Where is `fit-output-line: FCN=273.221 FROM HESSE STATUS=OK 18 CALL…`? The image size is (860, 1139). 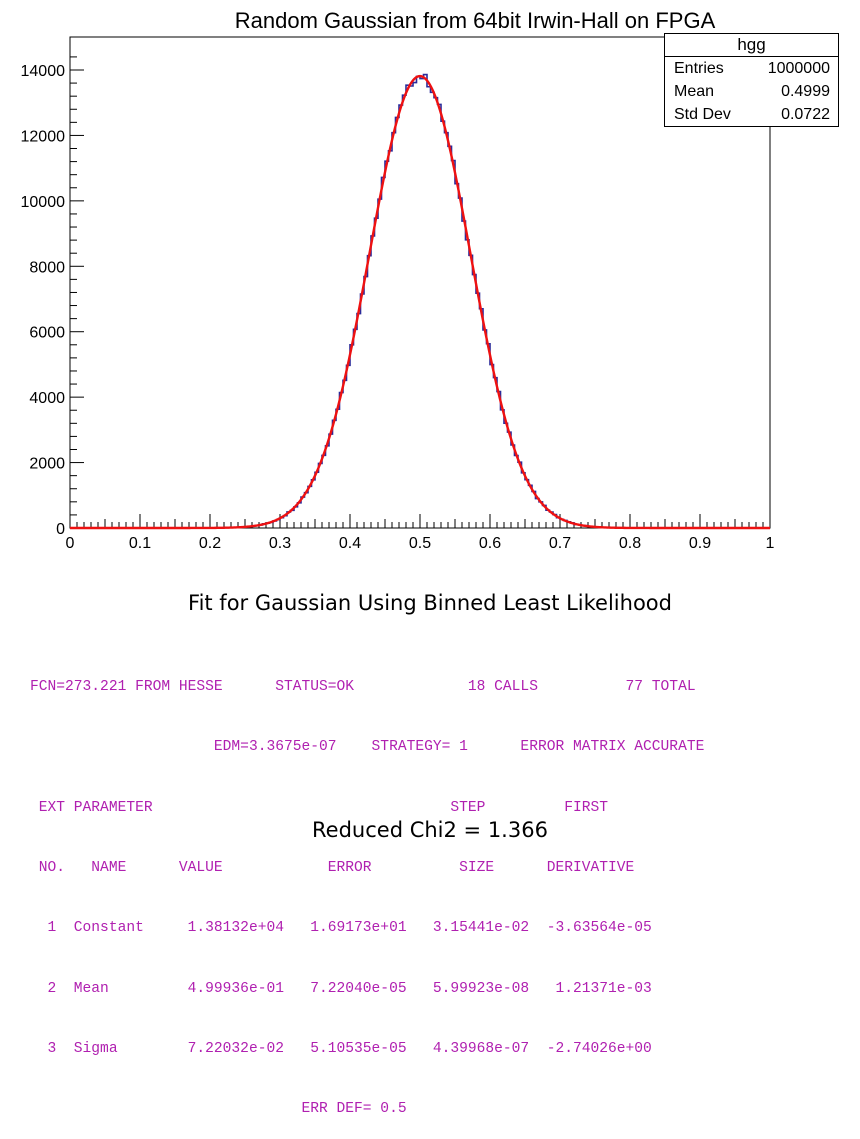
fit-output-line: FCN=273.221 FROM HESSE STATUS=OK 18 CALL… is located at coordinates (363, 687).